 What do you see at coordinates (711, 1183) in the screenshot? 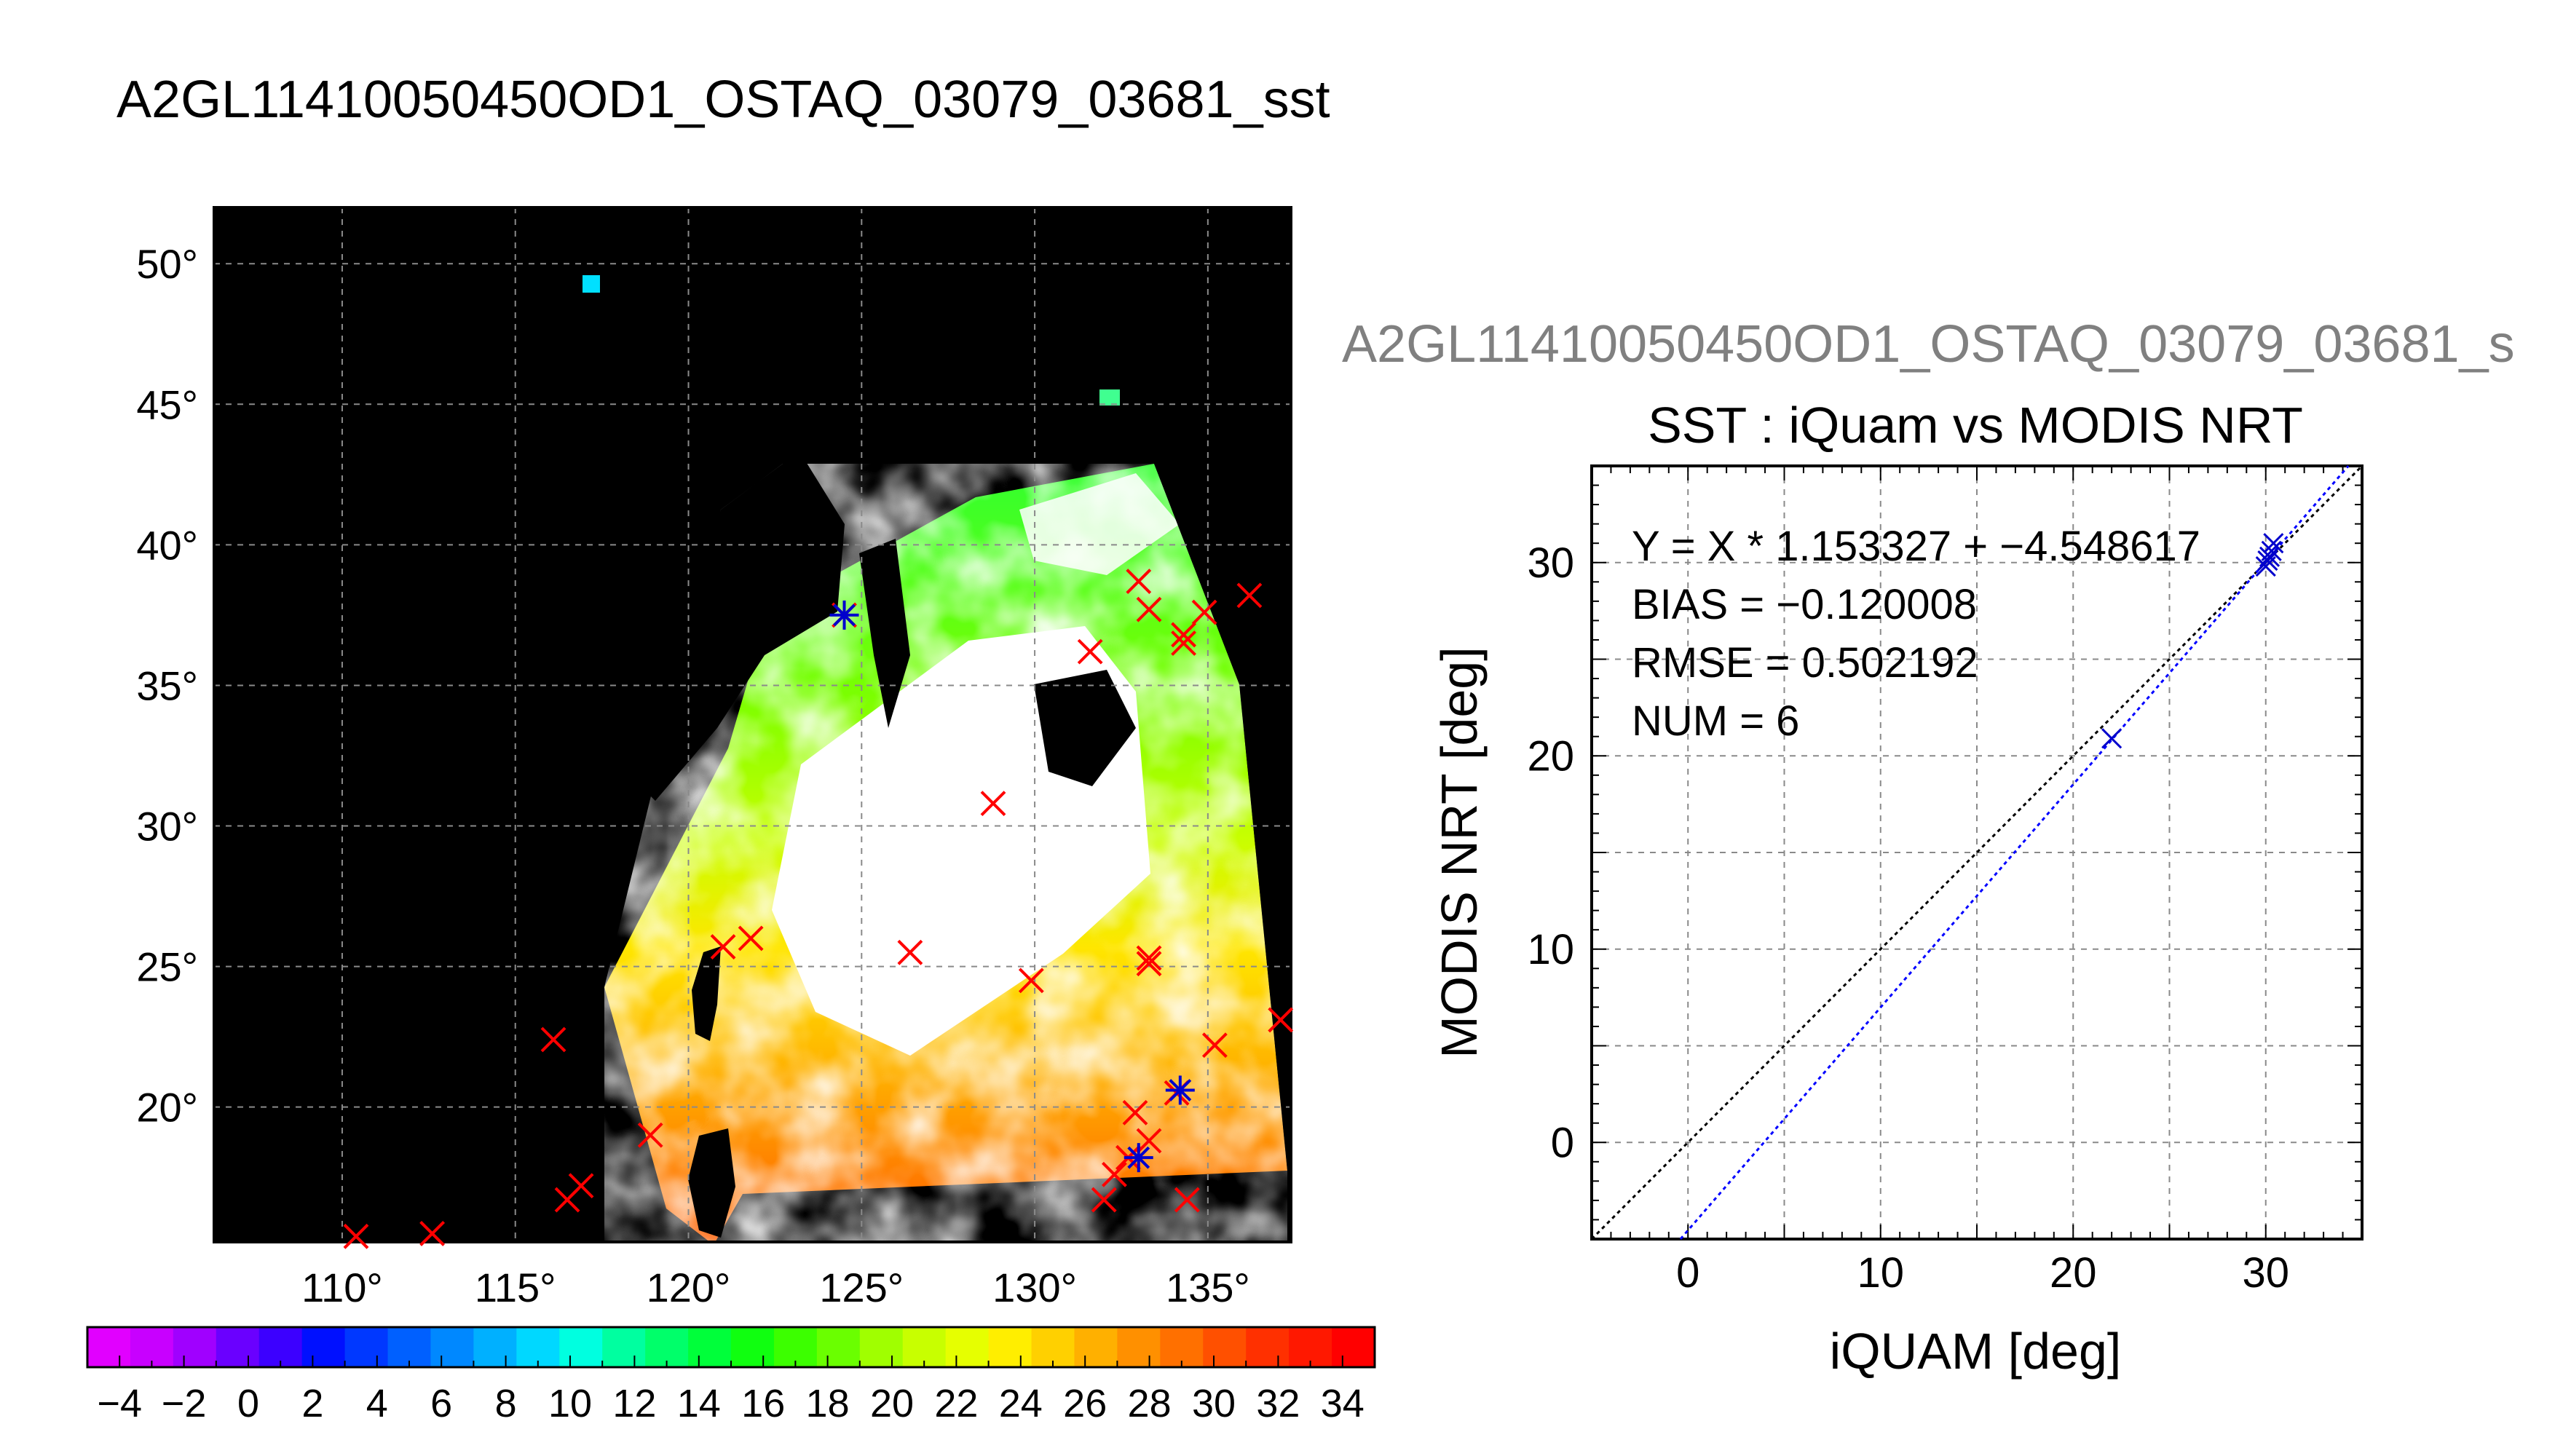
I see `land-luzon` at bounding box center [711, 1183].